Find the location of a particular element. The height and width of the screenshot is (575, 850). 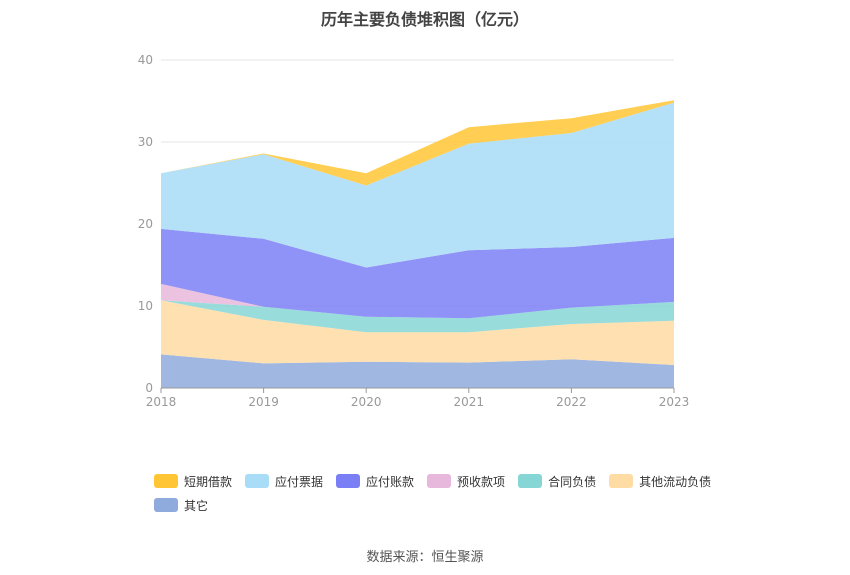

legend-label: 应付票据 is located at coordinates (299, 481).